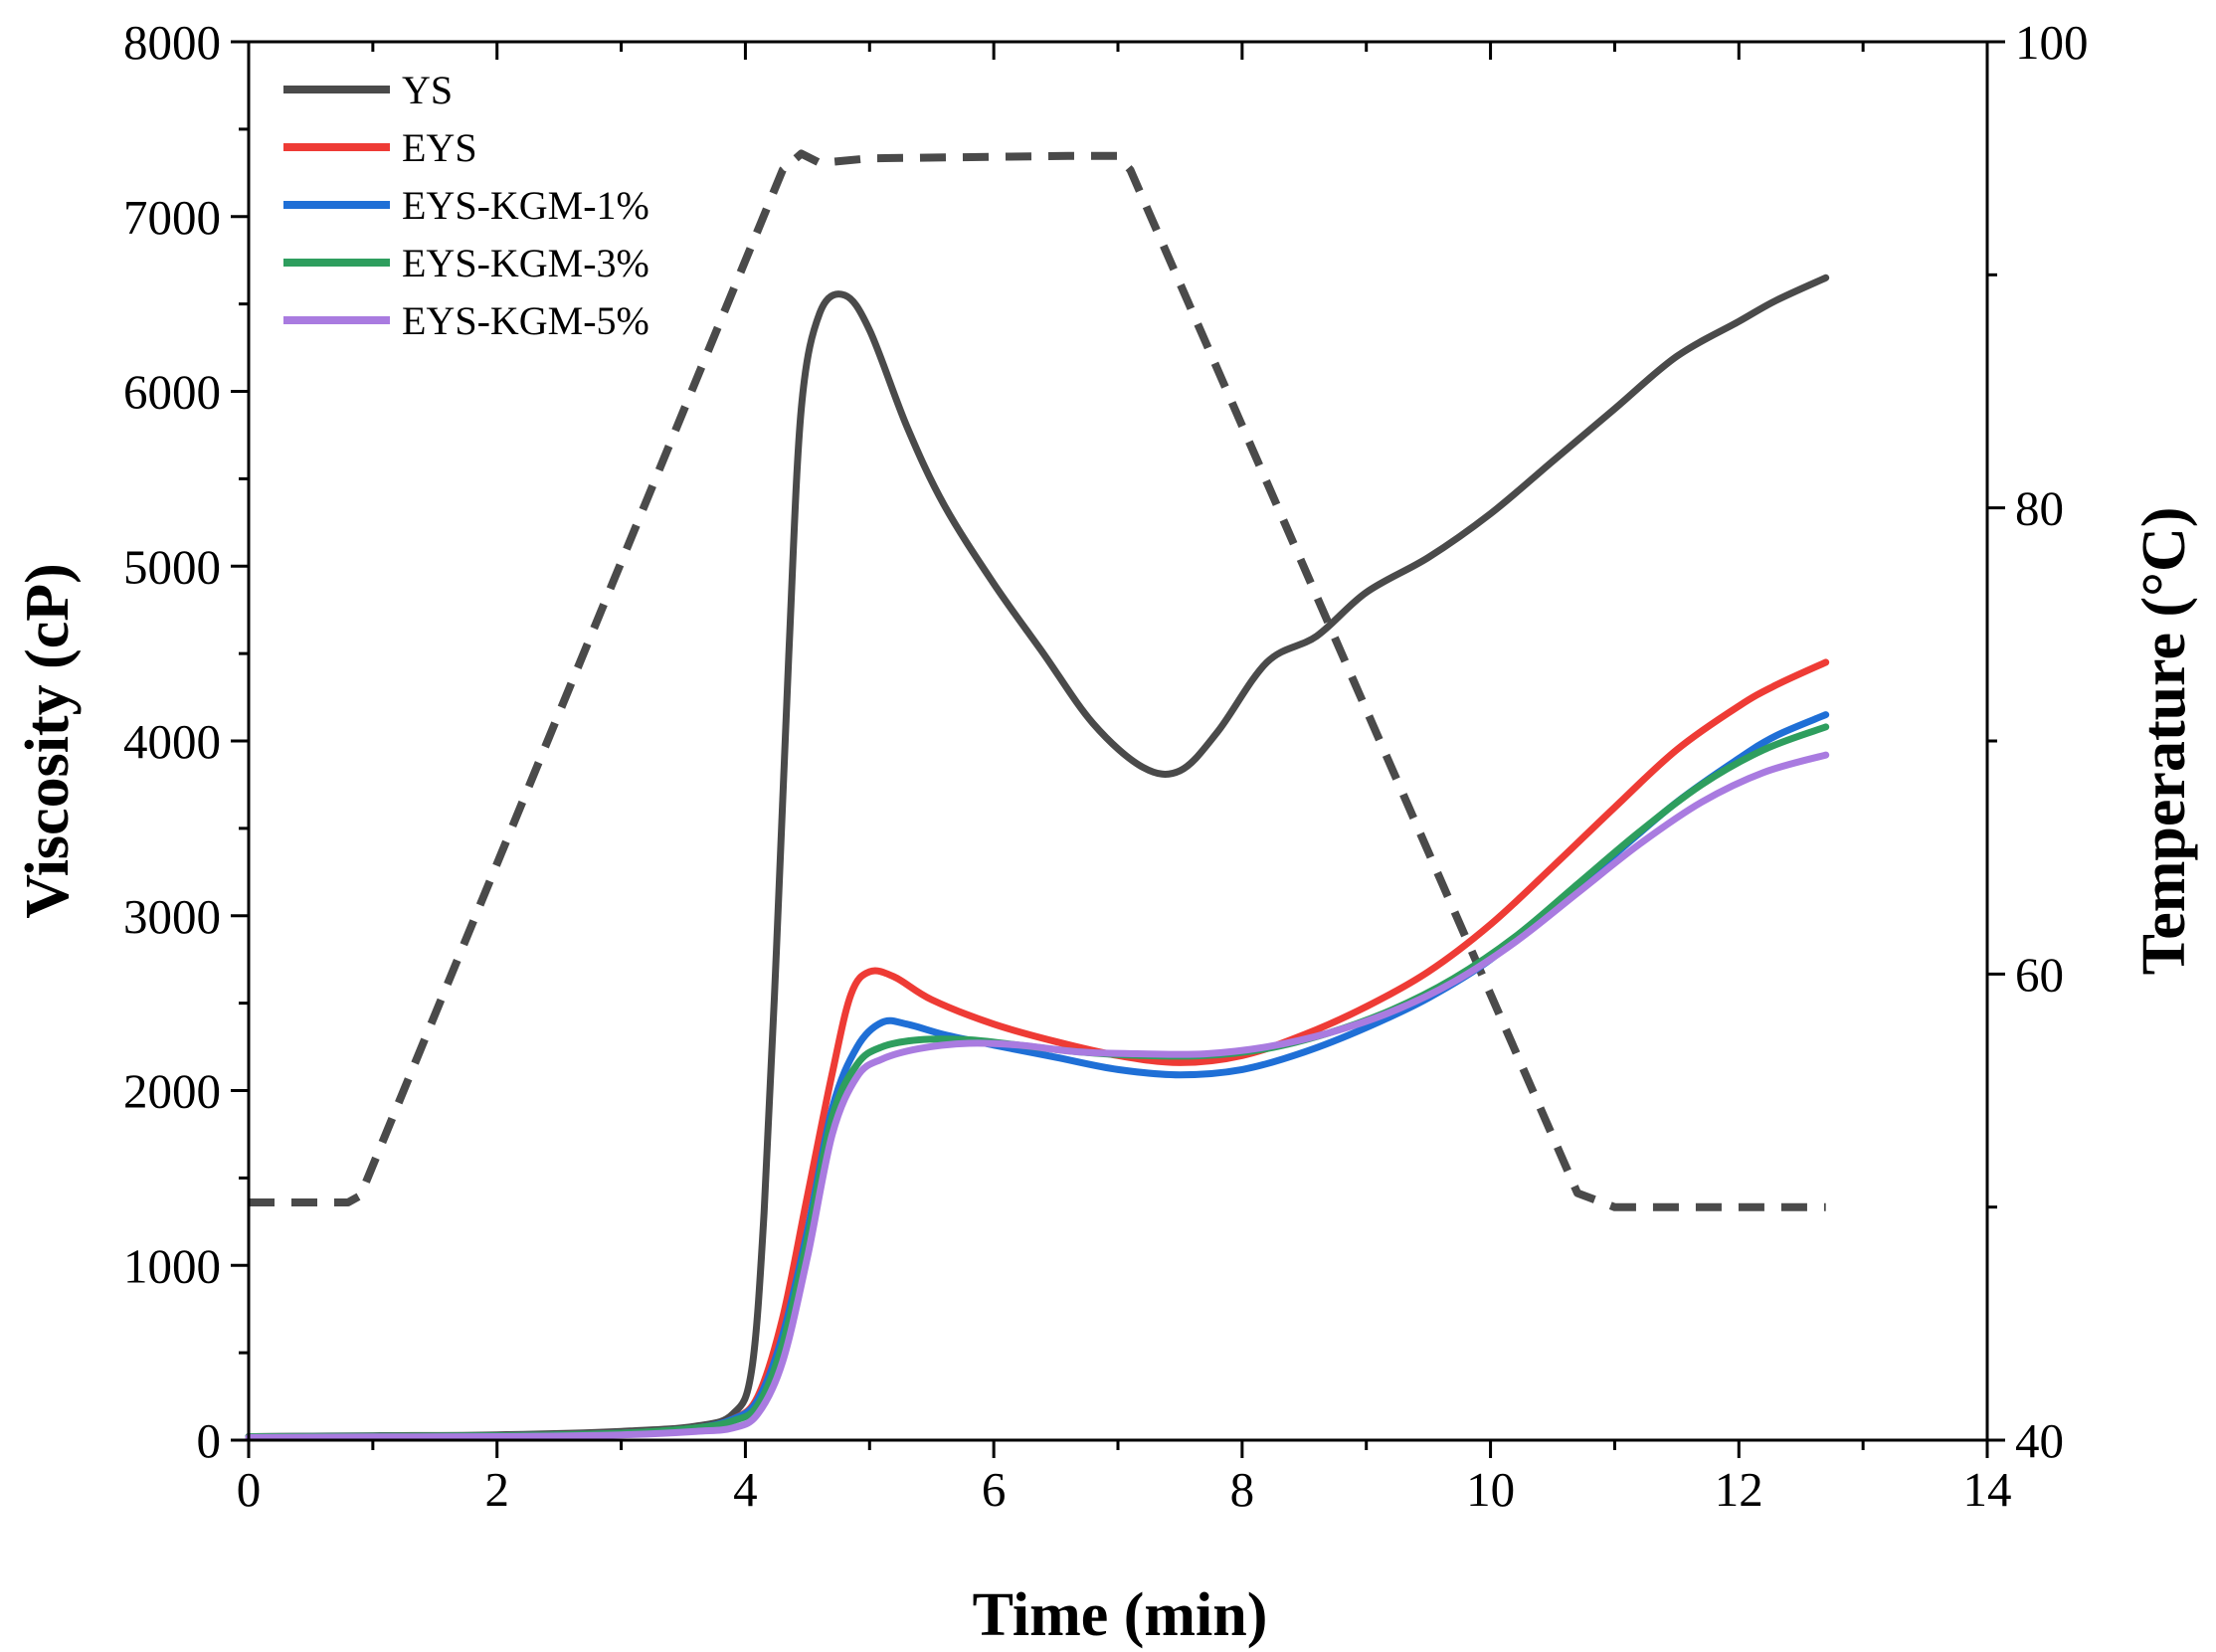  What do you see at coordinates (2040, 1440) in the screenshot?
I see `y2-tick-label: 40` at bounding box center [2040, 1440].